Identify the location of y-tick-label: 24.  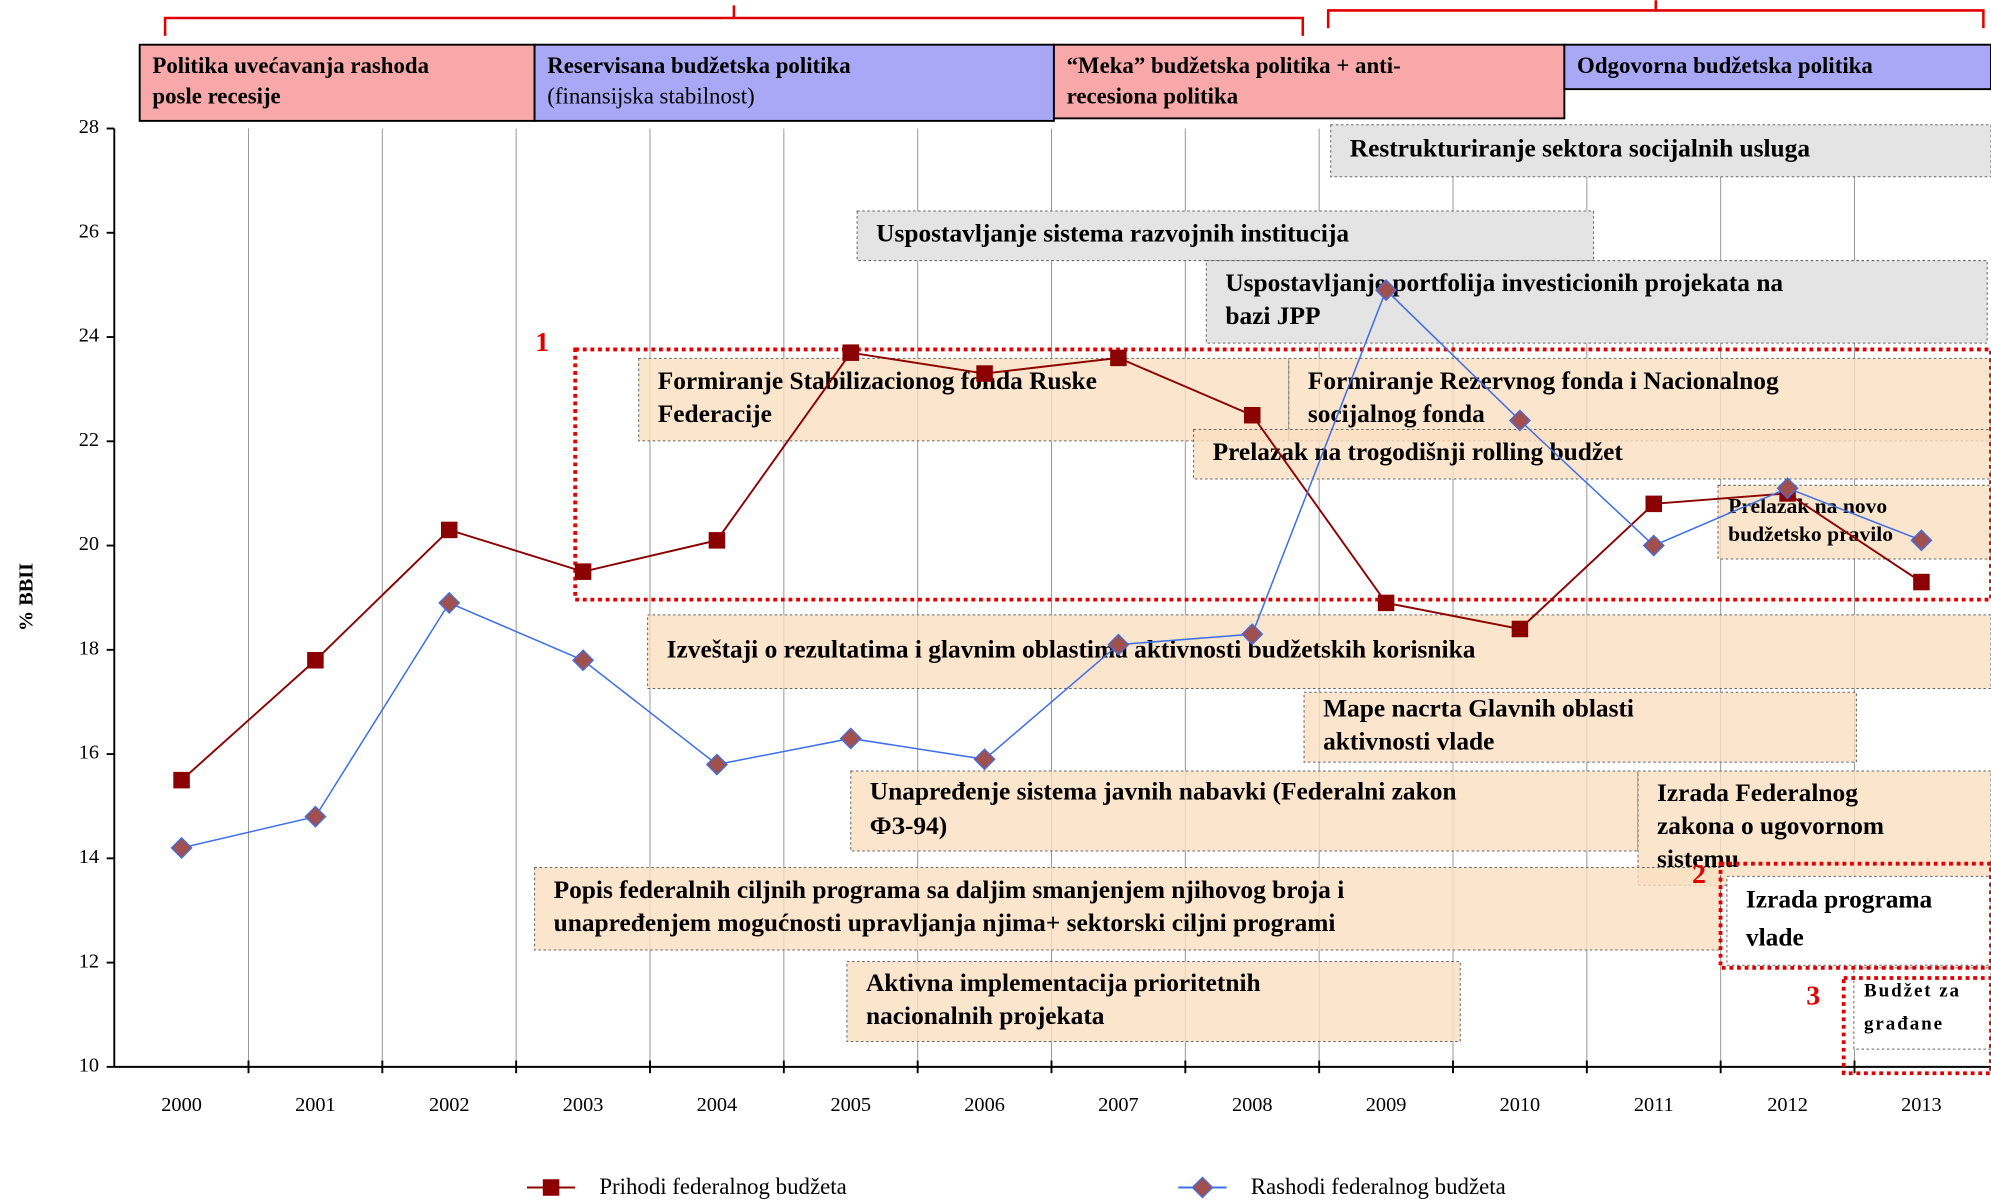
(89, 336).